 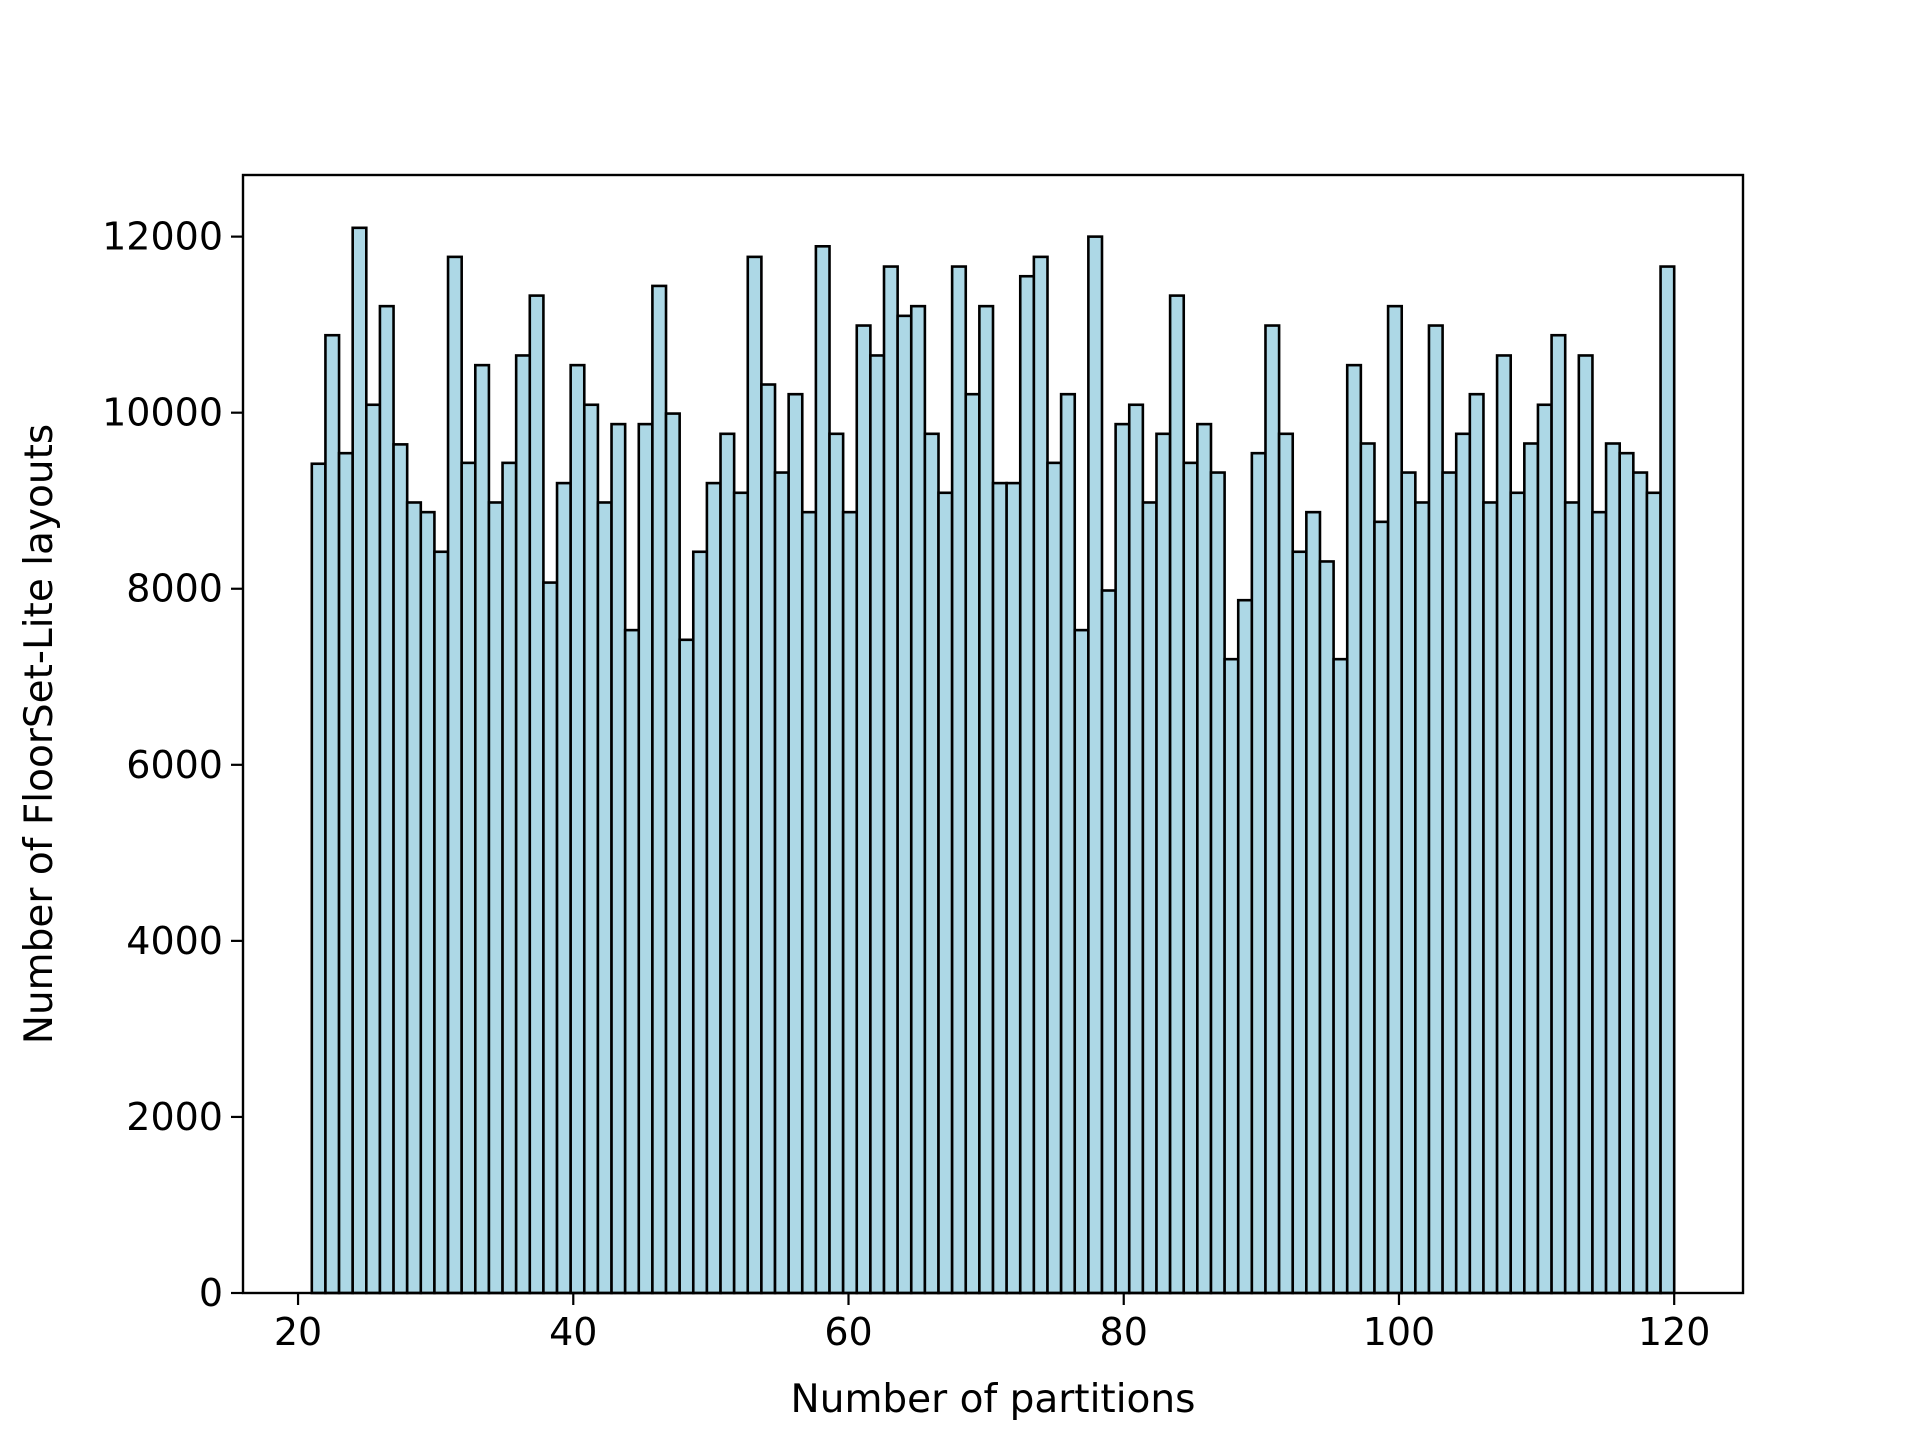 I want to click on y-tick-label: 12000, so click(x=162, y=237).